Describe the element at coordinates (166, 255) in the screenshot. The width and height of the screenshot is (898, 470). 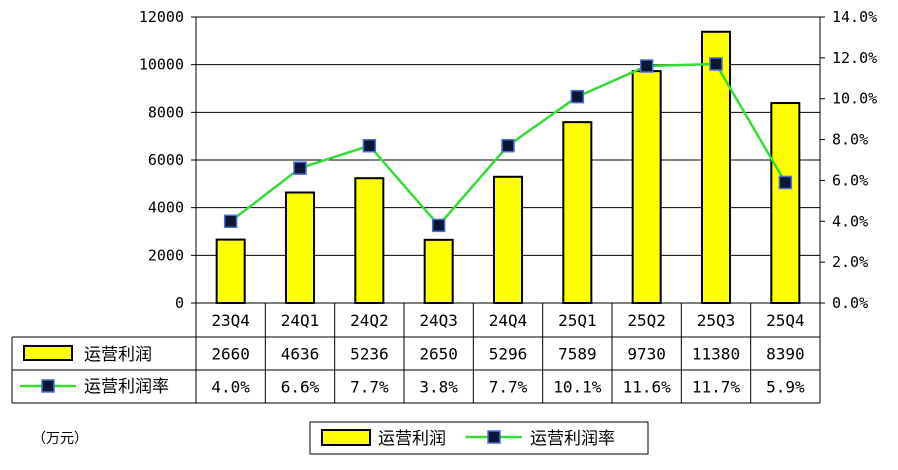
I see `y-tick-label: 2000` at that location.